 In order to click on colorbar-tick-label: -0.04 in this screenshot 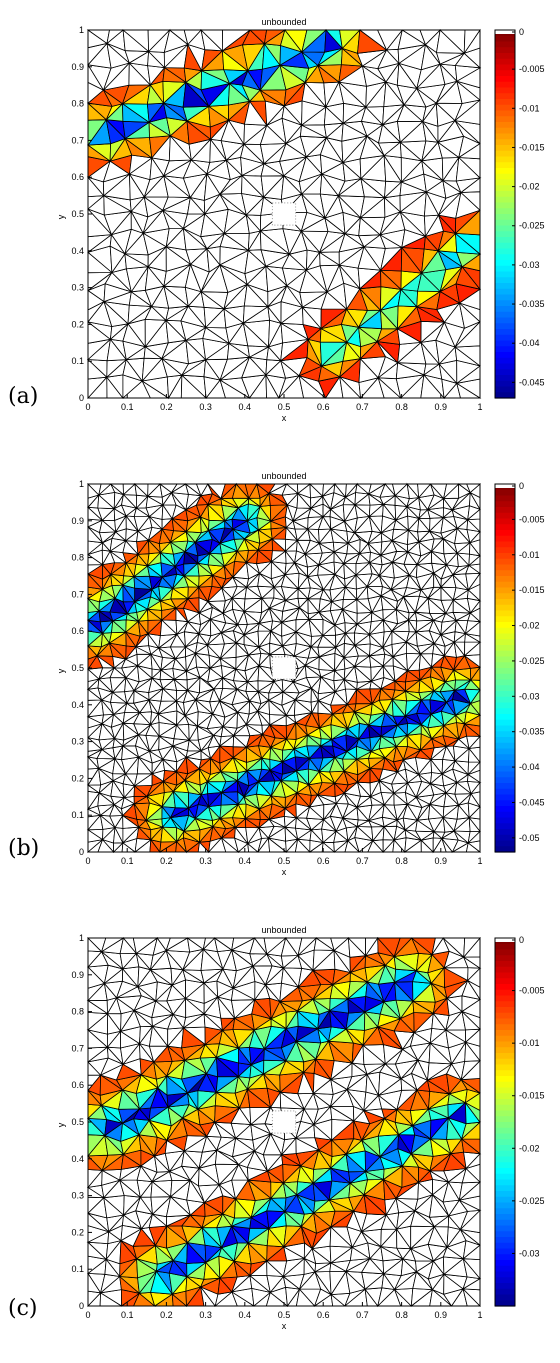, I will do `click(529, 767)`.